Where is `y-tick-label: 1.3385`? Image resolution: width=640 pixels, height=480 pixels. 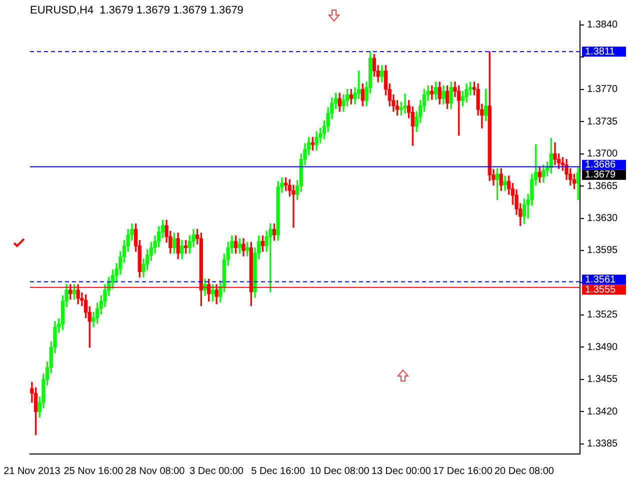
y-tick-label: 1.3385 is located at coordinates (602, 444).